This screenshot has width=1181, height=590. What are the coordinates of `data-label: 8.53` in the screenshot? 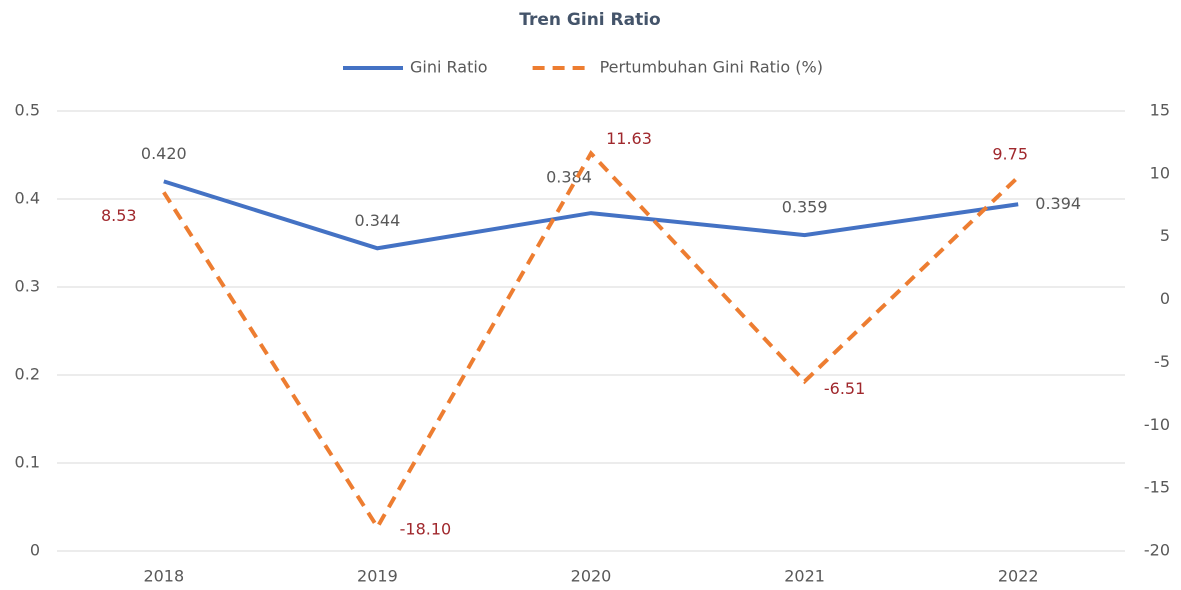 It's located at (119, 215).